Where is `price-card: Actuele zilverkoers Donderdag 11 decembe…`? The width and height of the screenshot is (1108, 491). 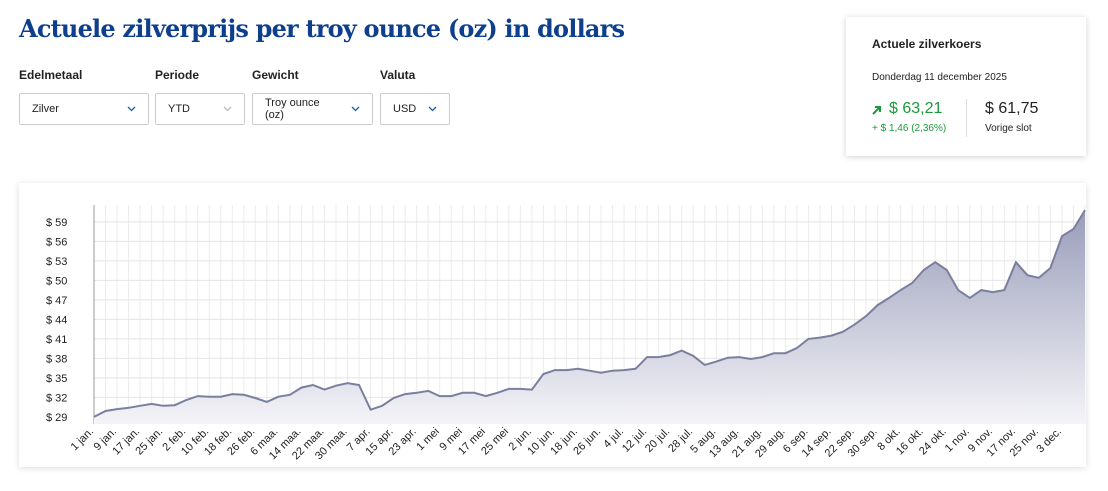
price-card: Actuele zilverkoers Donderdag 11 decembe… is located at coordinates (966, 86).